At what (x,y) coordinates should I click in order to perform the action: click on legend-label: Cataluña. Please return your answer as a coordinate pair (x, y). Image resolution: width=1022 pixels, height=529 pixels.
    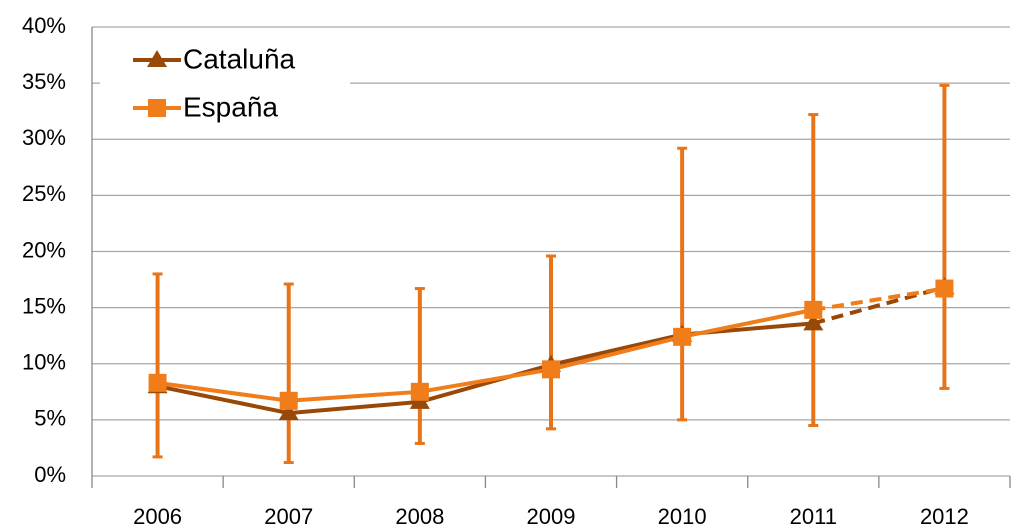
    Looking at the image, I should click on (239, 58).